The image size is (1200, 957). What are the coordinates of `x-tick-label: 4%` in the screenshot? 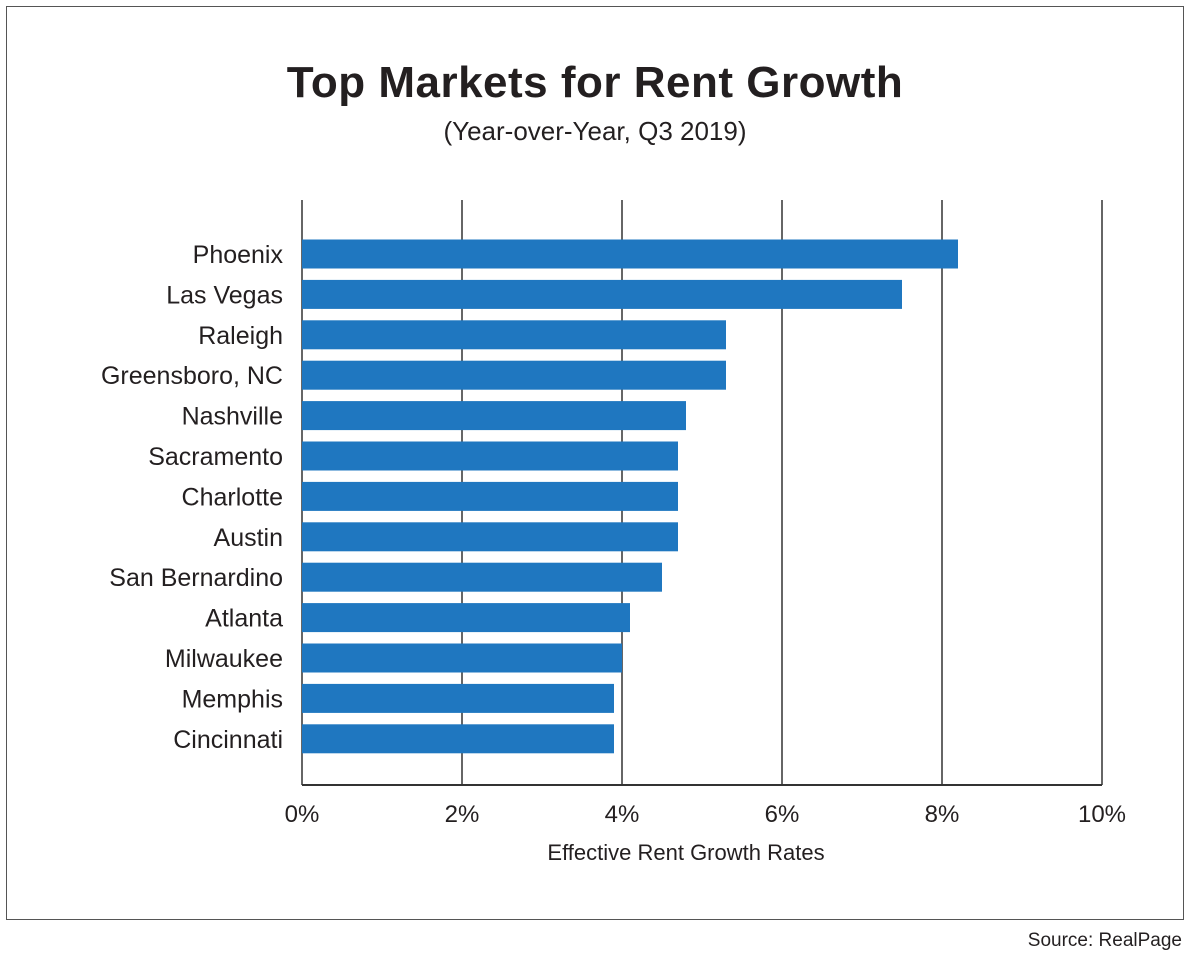 It's located at (622, 814).